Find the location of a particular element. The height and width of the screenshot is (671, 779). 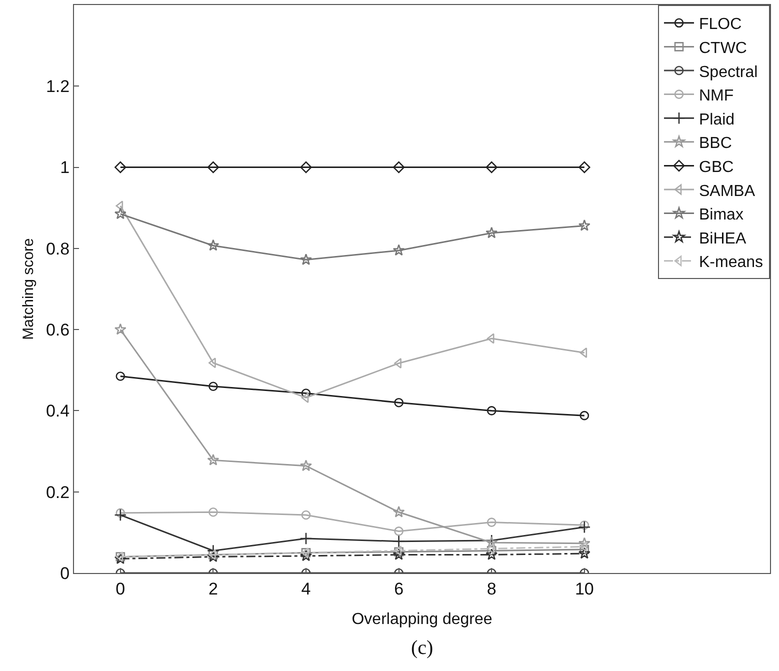

y-axis-title: Matching score is located at coordinates (29, 289).